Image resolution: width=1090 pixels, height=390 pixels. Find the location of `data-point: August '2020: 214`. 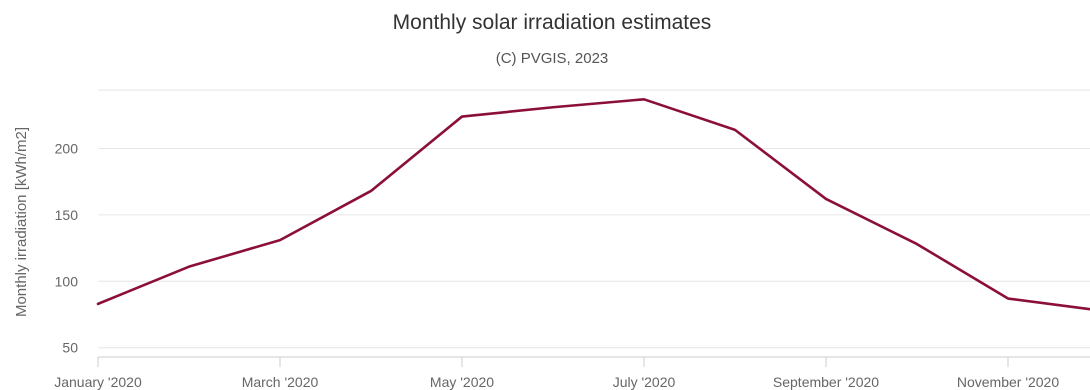

data-point: August '2020: 214 is located at coordinates (735, 130).